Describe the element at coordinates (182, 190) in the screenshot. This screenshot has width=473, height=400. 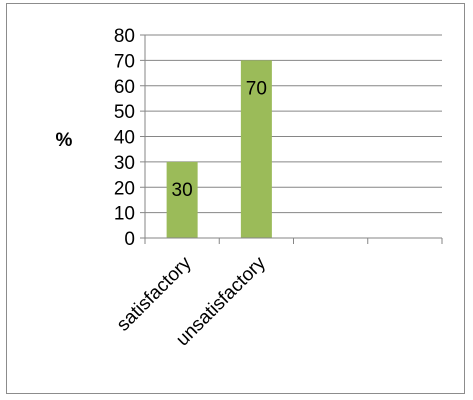
I see `data-label: 30` at that location.